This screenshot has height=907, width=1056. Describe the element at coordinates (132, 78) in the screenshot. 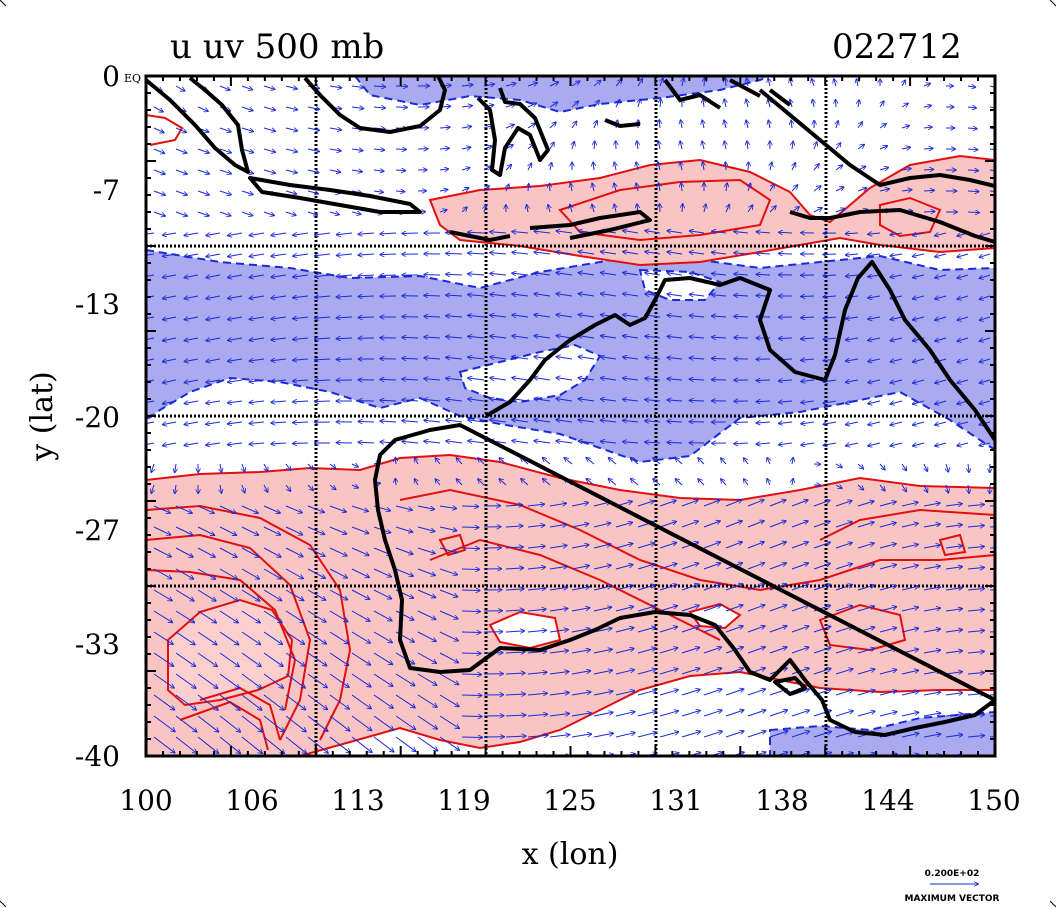

I see `y-tick-eq-suffix: EQ` at that location.